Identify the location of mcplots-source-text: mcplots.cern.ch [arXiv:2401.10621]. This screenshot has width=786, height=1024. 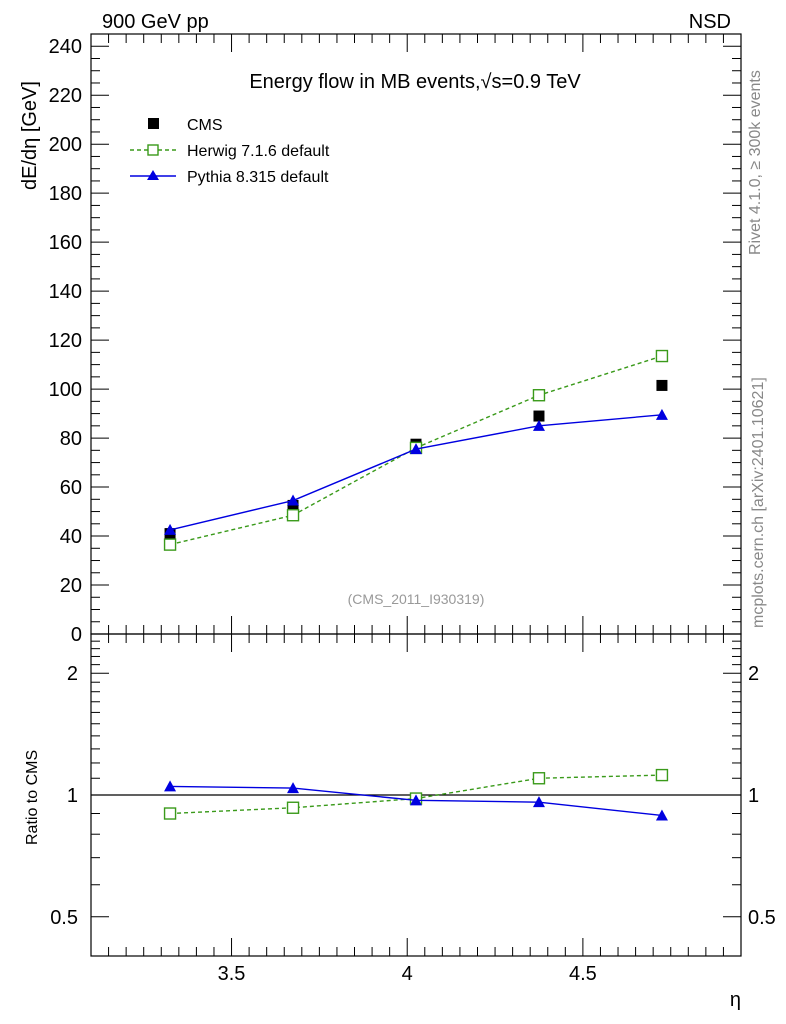
(758, 502).